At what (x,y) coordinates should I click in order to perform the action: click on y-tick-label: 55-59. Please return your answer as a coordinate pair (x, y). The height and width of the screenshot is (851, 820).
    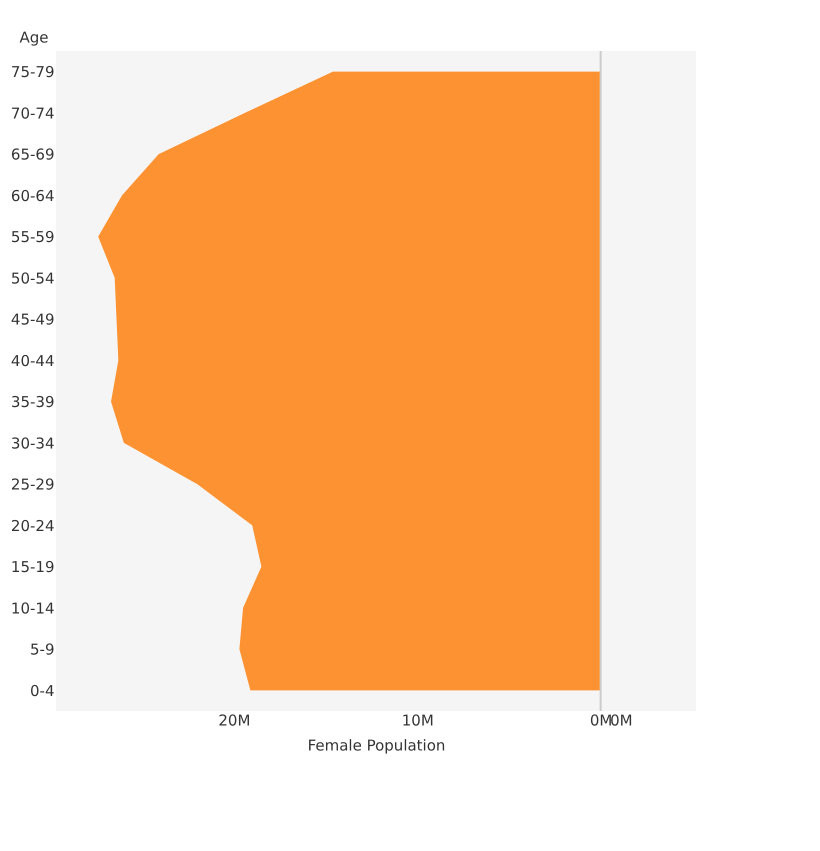
    Looking at the image, I should click on (32, 237).